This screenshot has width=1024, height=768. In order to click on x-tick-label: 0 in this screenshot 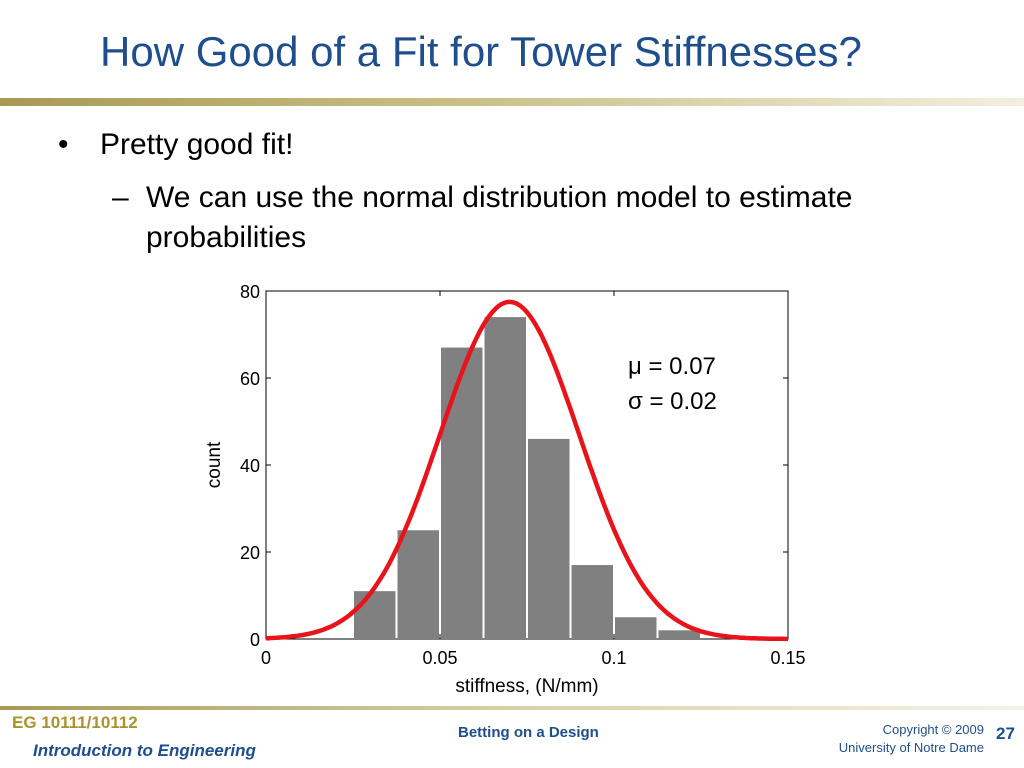, I will do `click(266, 658)`.